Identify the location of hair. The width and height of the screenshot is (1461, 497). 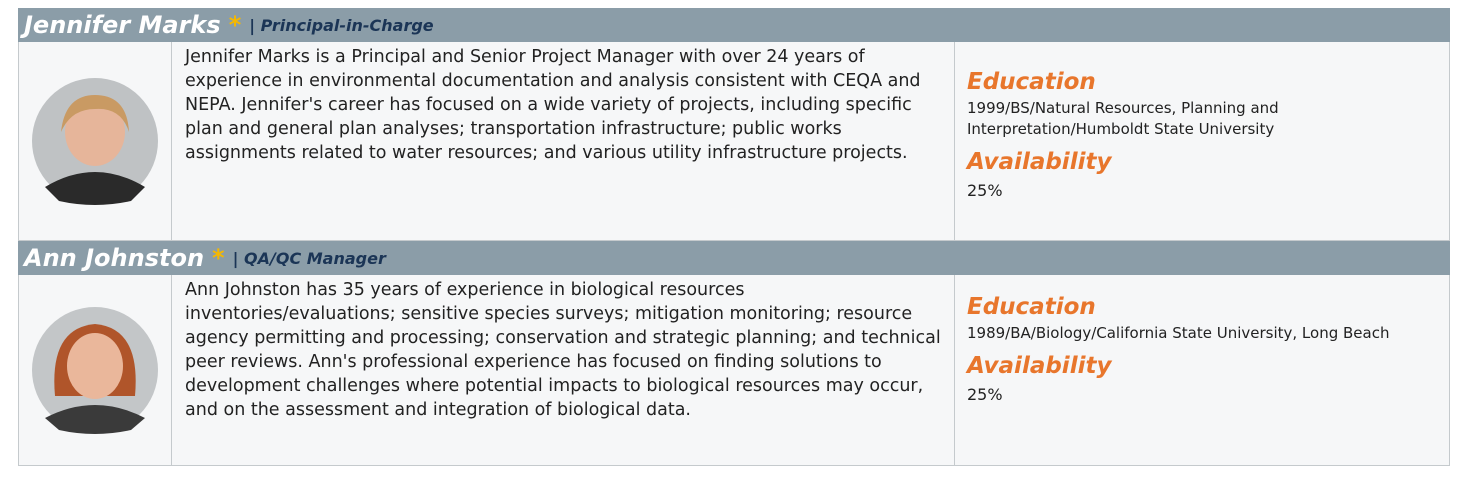
(95, 113).